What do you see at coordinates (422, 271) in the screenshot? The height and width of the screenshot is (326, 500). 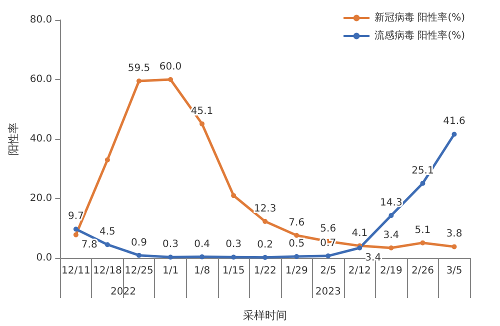 I see `x-tick-label: 2/26` at bounding box center [422, 271].